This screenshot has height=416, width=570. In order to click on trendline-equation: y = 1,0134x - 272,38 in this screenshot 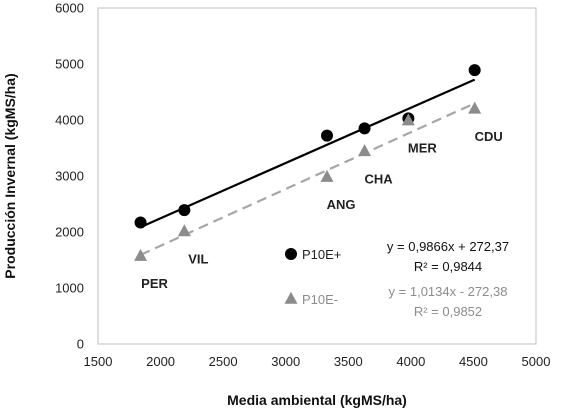, I will do `click(448, 291)`.